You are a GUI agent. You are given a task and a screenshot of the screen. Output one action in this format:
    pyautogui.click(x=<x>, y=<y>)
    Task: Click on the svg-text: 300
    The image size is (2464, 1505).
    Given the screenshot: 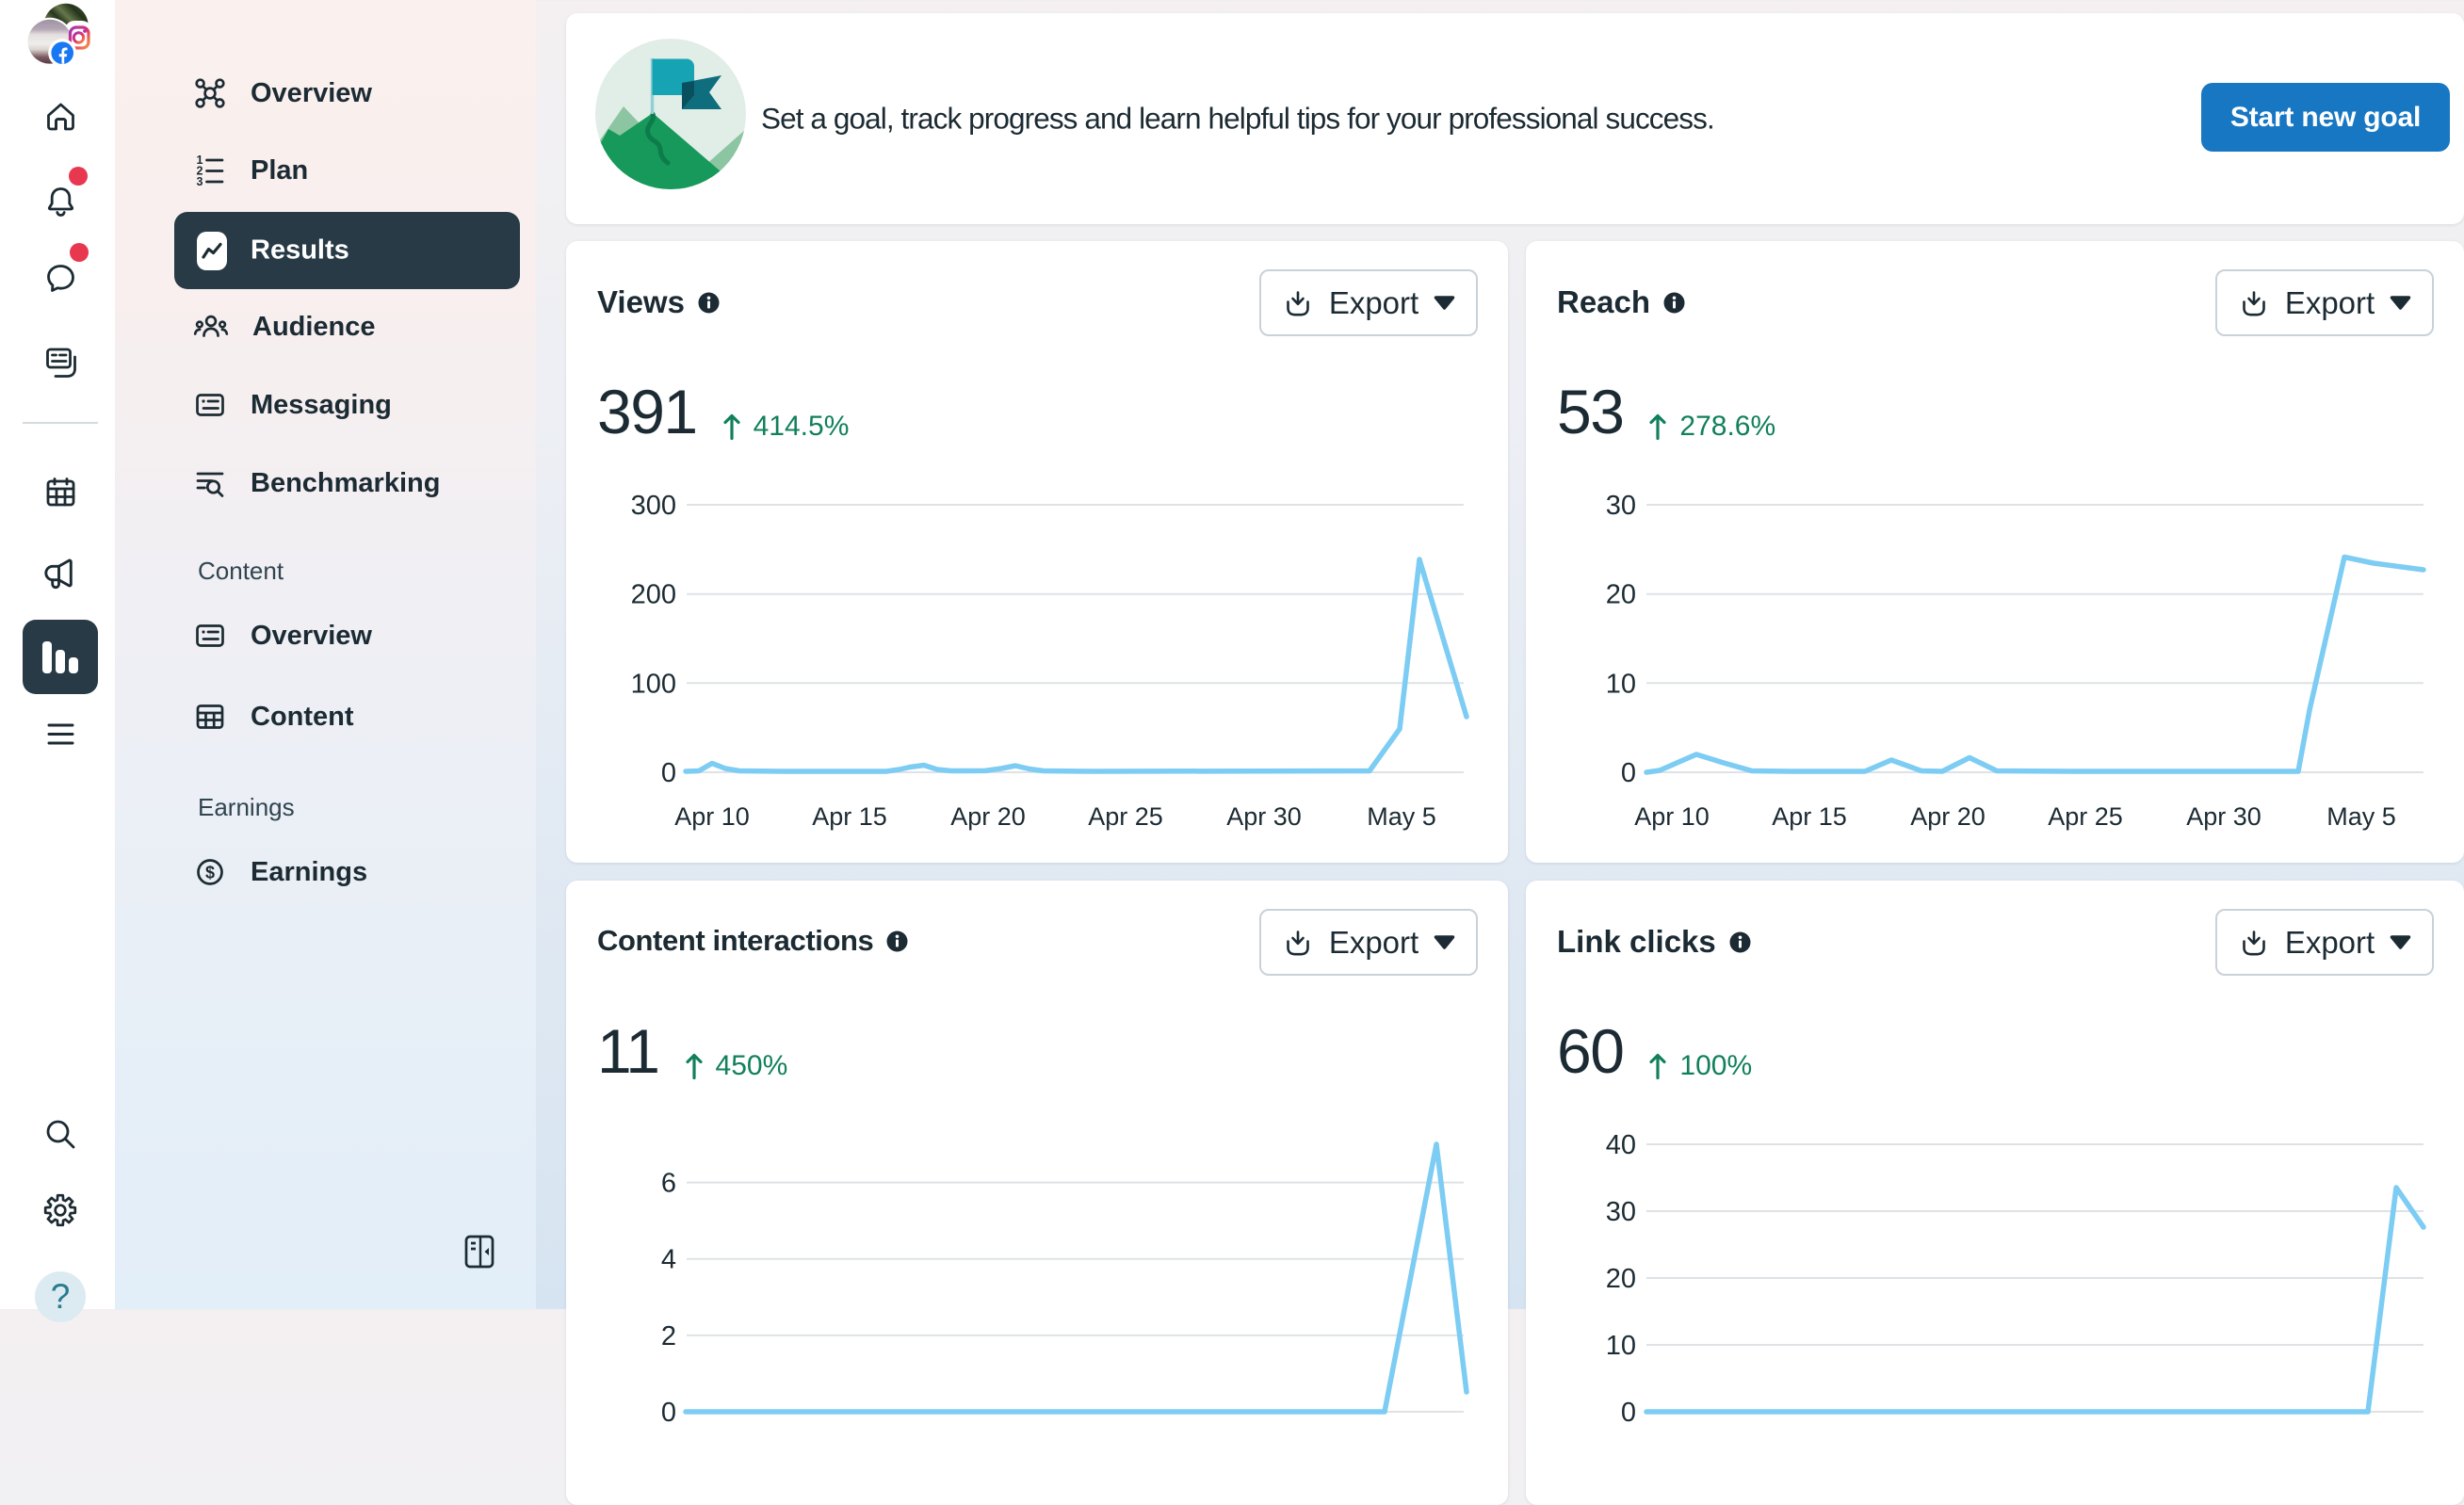 What is the action you would take?
    pyautogui.click(x=653, y=506)
    